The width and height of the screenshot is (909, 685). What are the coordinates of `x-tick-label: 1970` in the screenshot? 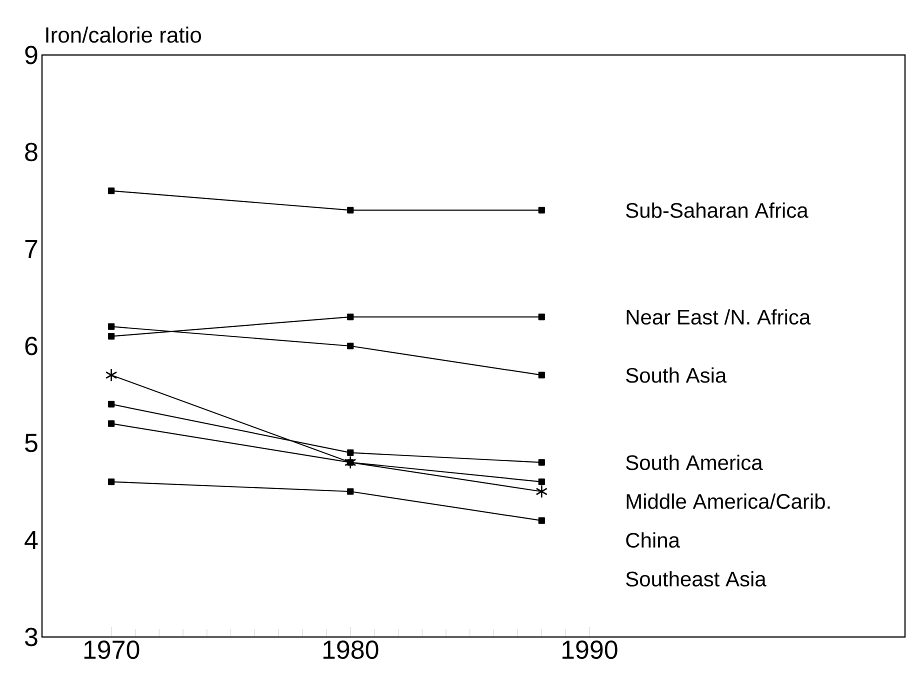 It's located at (112, 649).